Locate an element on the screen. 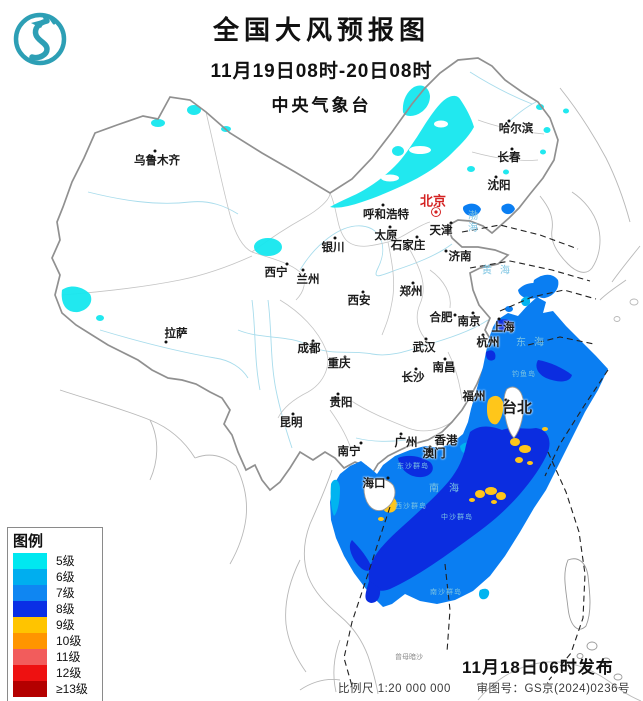 Image resolution: width=643 pixels, height=701 pixels. city-label: 南宁 is located at coordinates (349, 452).